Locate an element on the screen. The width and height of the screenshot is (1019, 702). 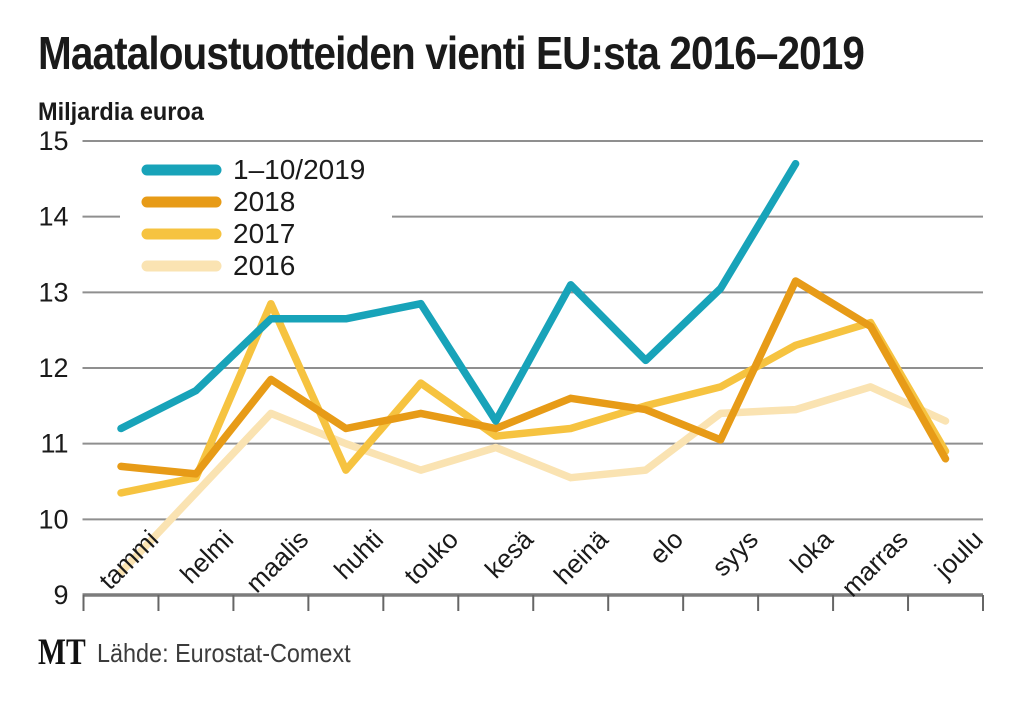
y-tick-label: 9 is located at coordinates (60, 595).